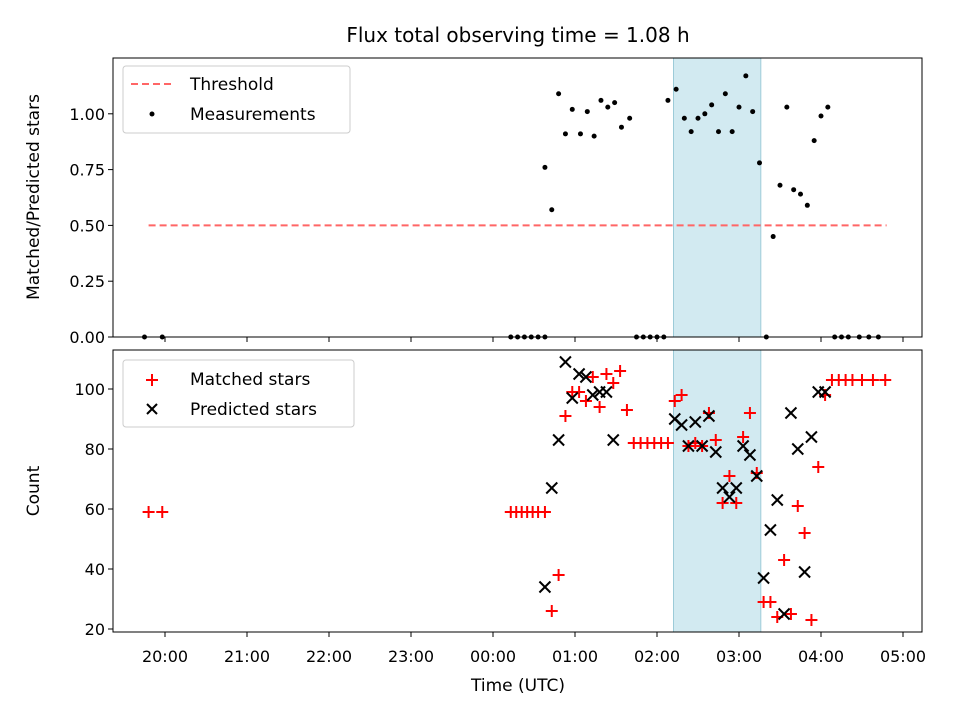 This screenshot has height=720, width=960. Describe the element at coordinates (95, 569) in the screenshot. I see `y-tick-label: 40` at that location.